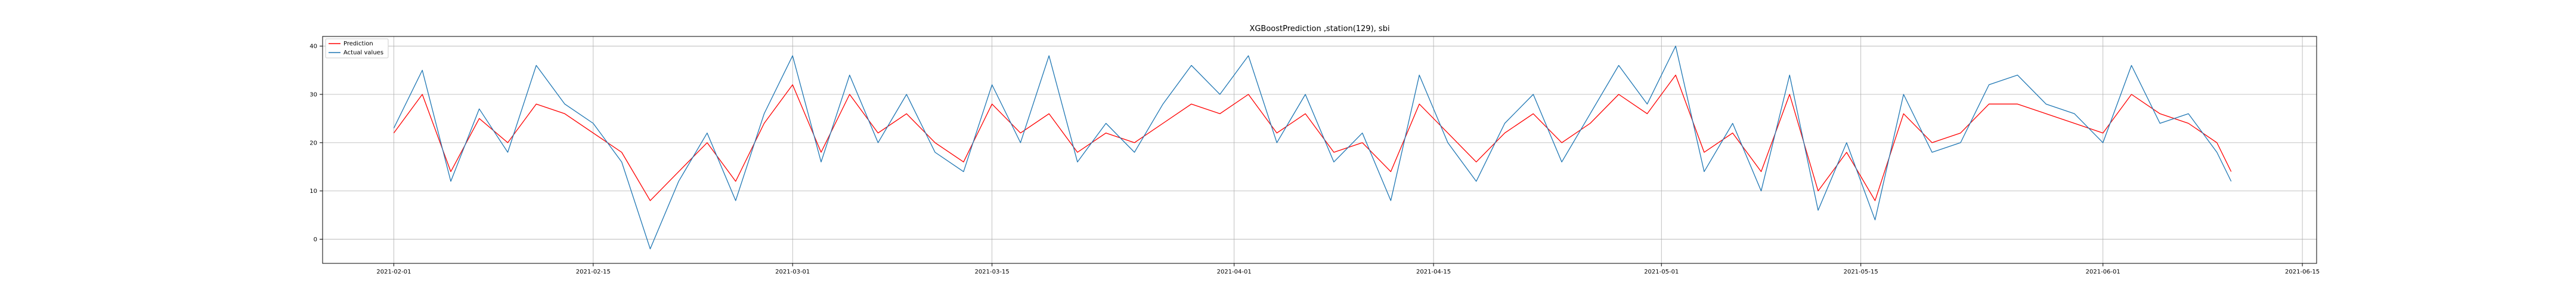 Image resolution: width=2576 pixels, height=301 pixels. What do you see at coordinates (593, 272) in the screenshot?
I see `x-tick-label: 2021-02-15` at bounding box center [593, 272].